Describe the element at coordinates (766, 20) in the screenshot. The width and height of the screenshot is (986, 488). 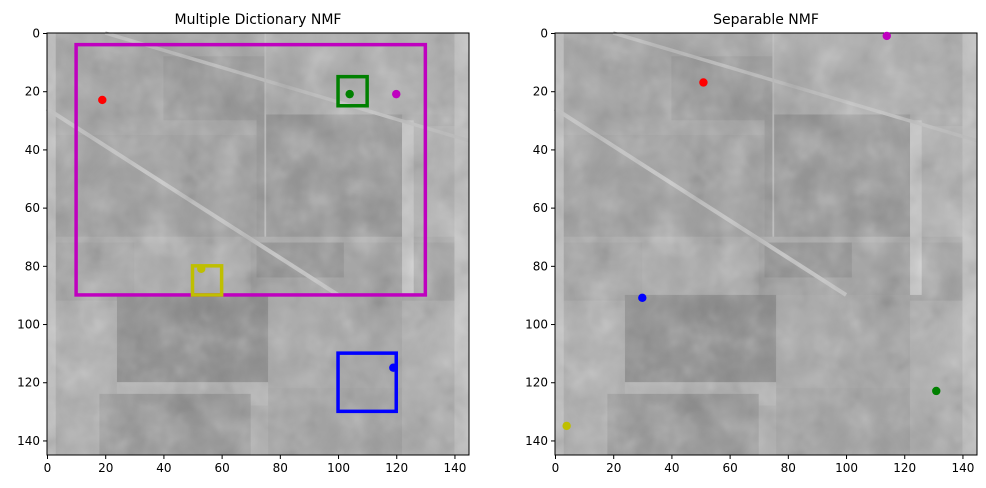
I see `chart-title: Separable NMF` at that location.